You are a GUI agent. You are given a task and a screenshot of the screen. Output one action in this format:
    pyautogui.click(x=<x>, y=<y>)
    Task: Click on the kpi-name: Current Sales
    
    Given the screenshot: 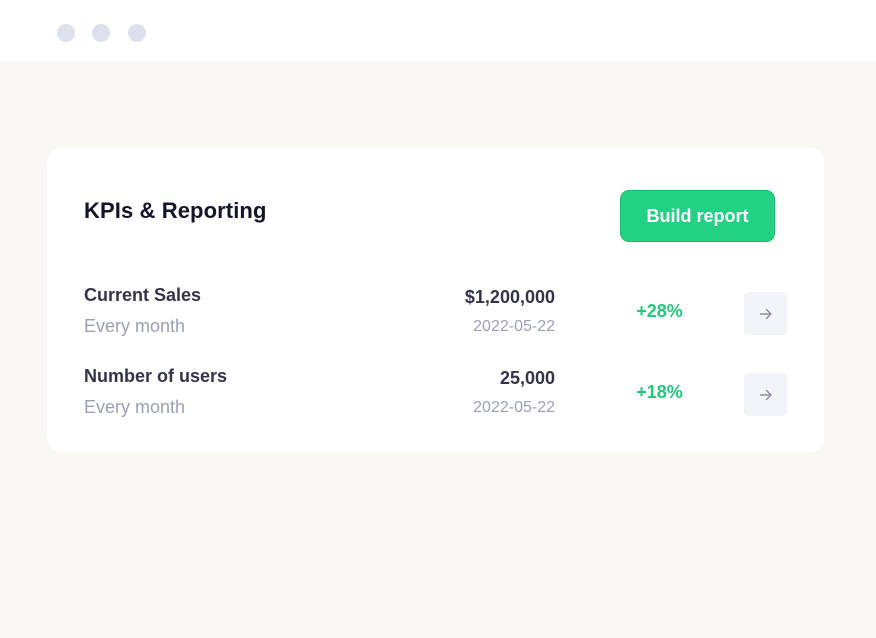 What is the action you would take?
    pyautogui.click(x=143, y=295)
    